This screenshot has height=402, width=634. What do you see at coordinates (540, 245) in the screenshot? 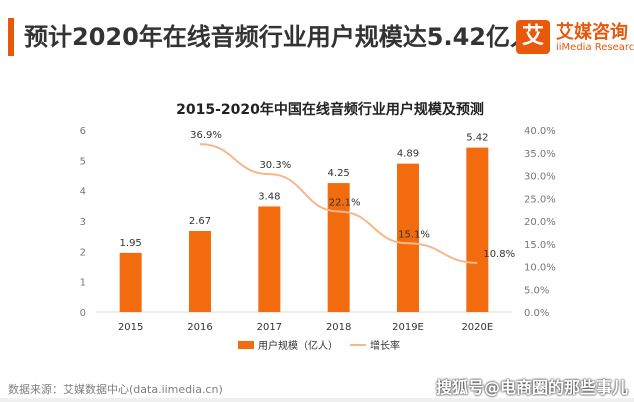
I see `right-tick-label: 15.0%` at bounding box center [540, 245].